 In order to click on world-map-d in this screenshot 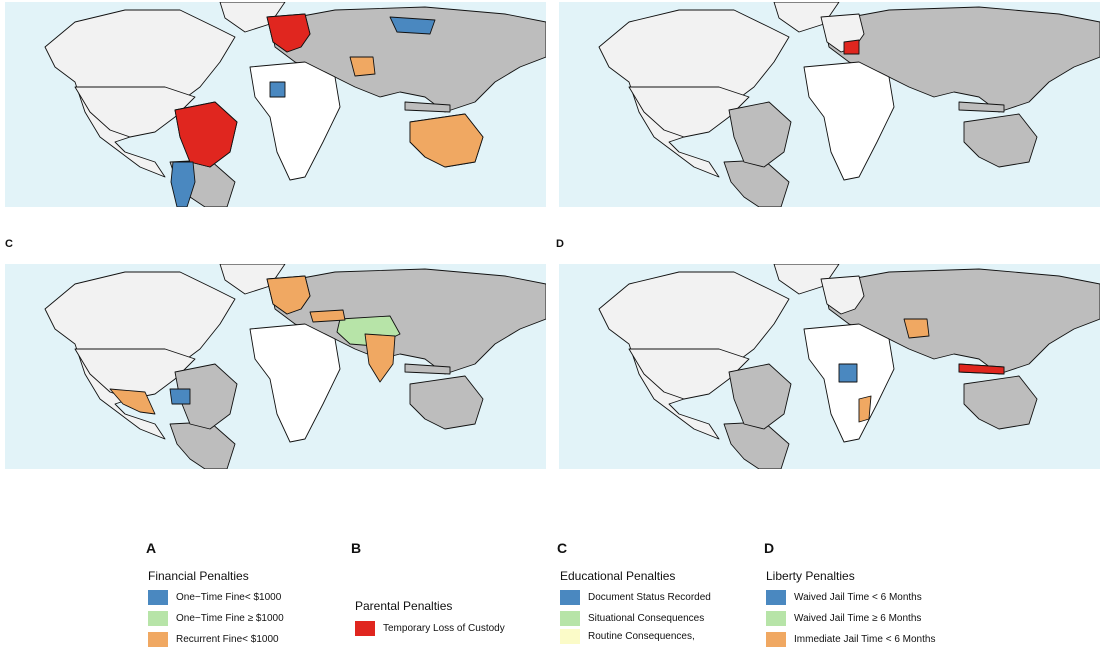, I will do `click(849, 366)`.